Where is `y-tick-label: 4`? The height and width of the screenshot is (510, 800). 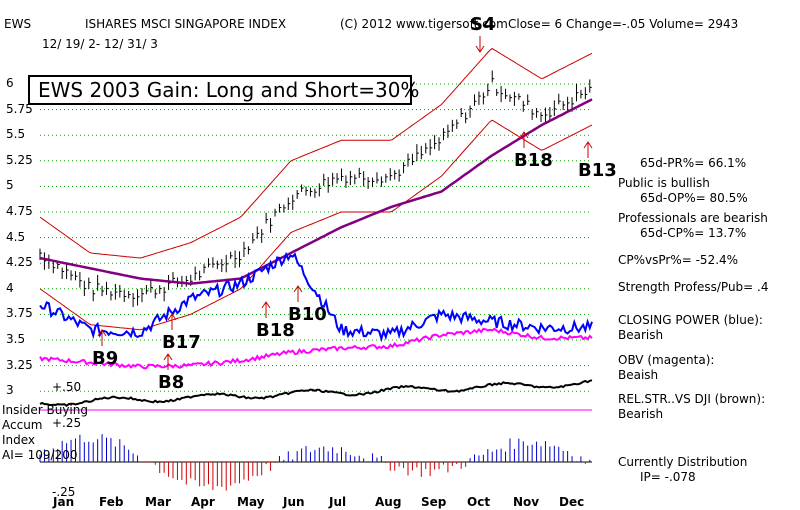 y-tick-label: 4 is located at coordinates (10, 287).